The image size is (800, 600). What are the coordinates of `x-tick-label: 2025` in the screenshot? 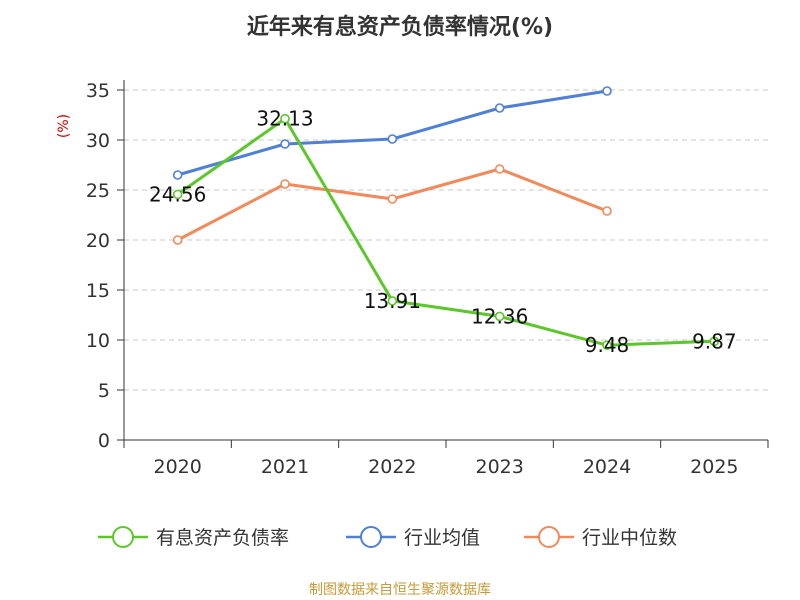 It's located at (714, 467).